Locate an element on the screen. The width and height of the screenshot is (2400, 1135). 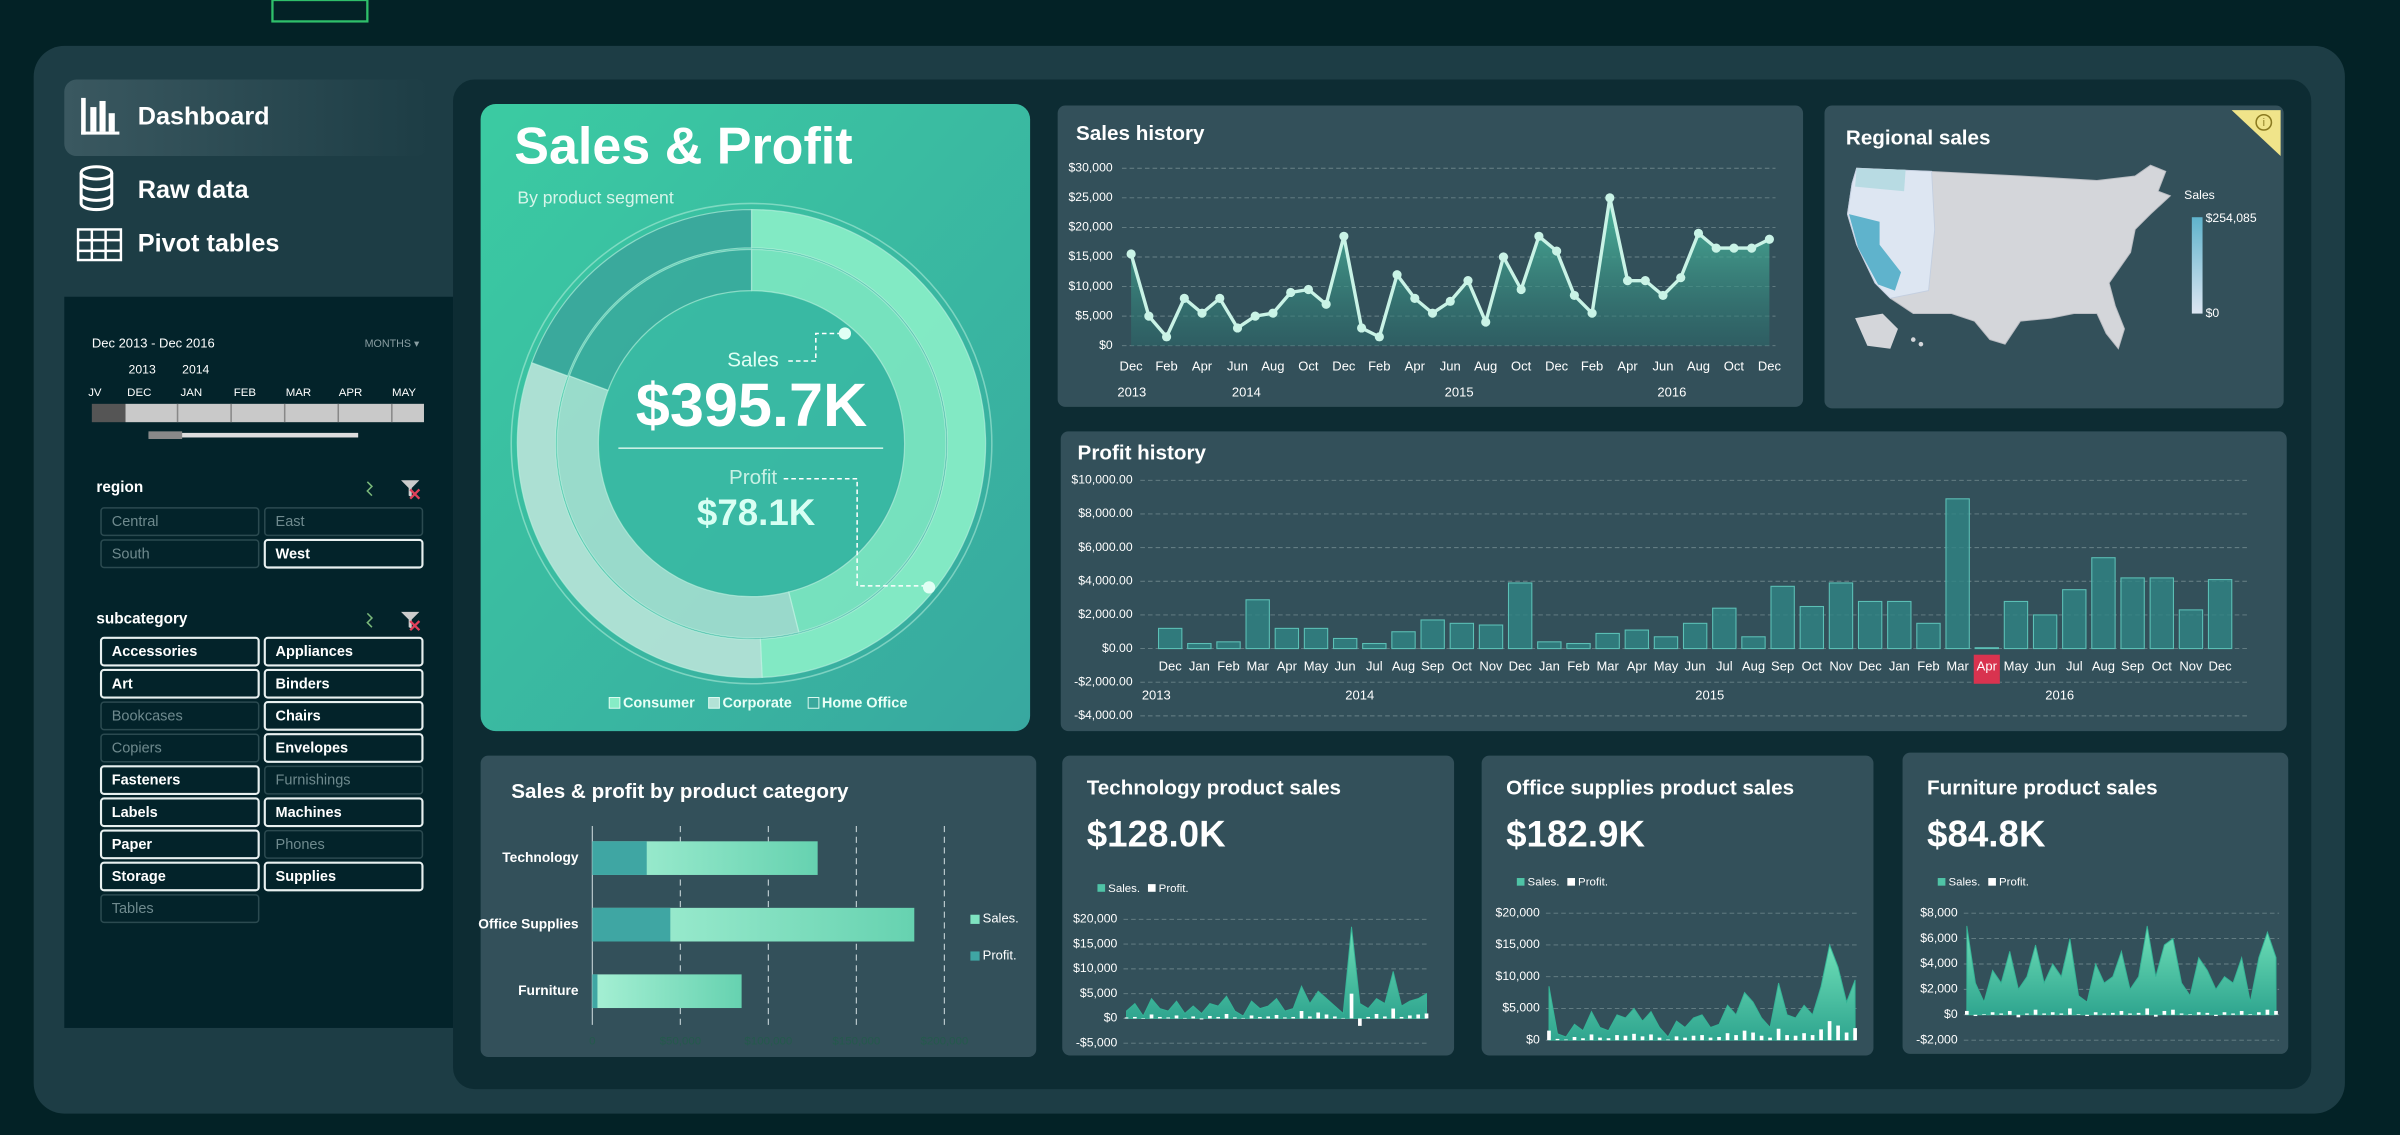
card-title: Sales & profit by product category is located at coordinates (680, 791).